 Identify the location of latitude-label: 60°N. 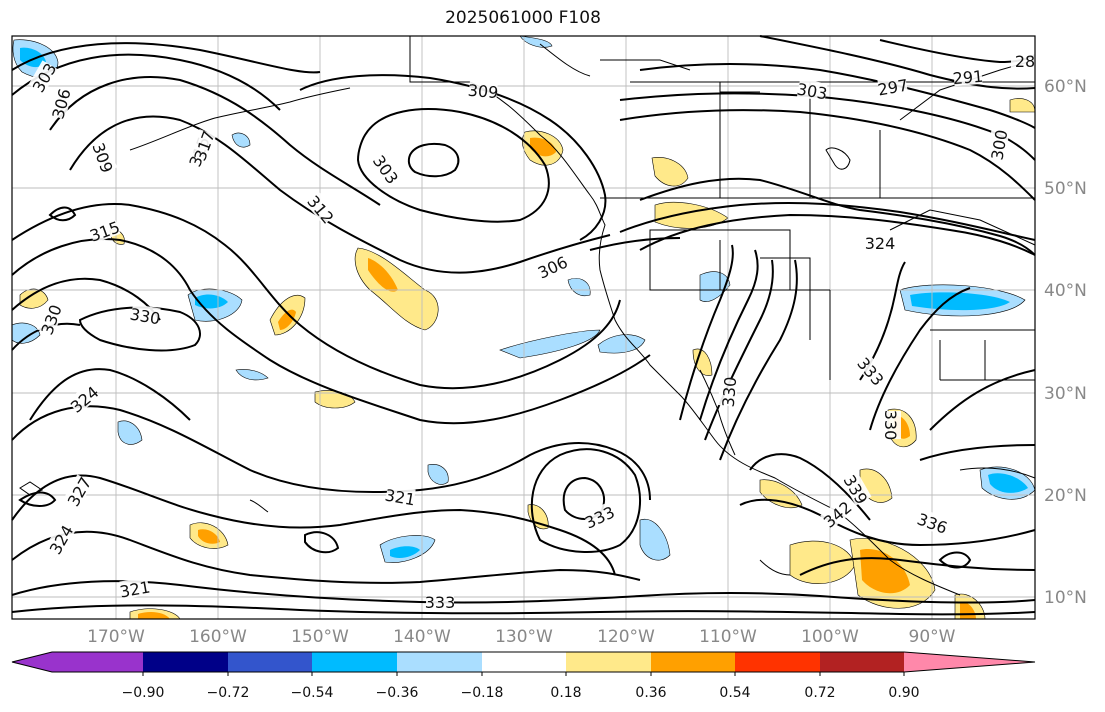
(1065, 87).